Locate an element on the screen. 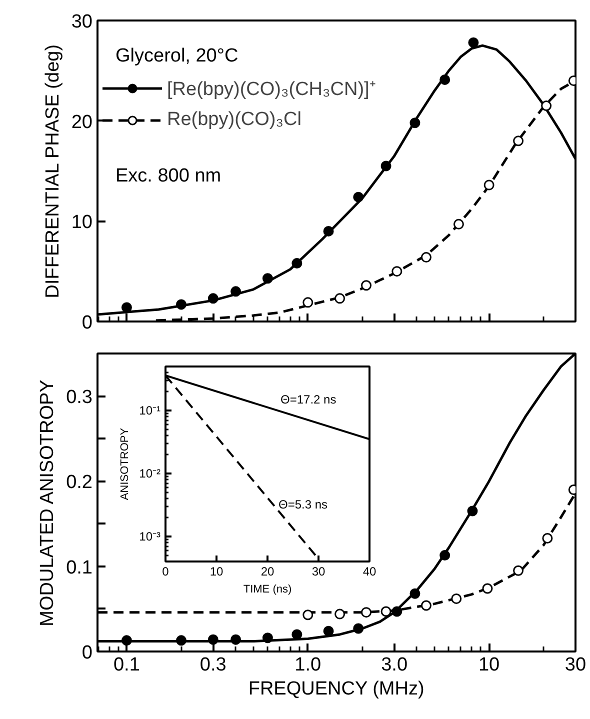 The image size is (590, 719). x-tick-label: 1.0 is located at coordinates (308, 665).